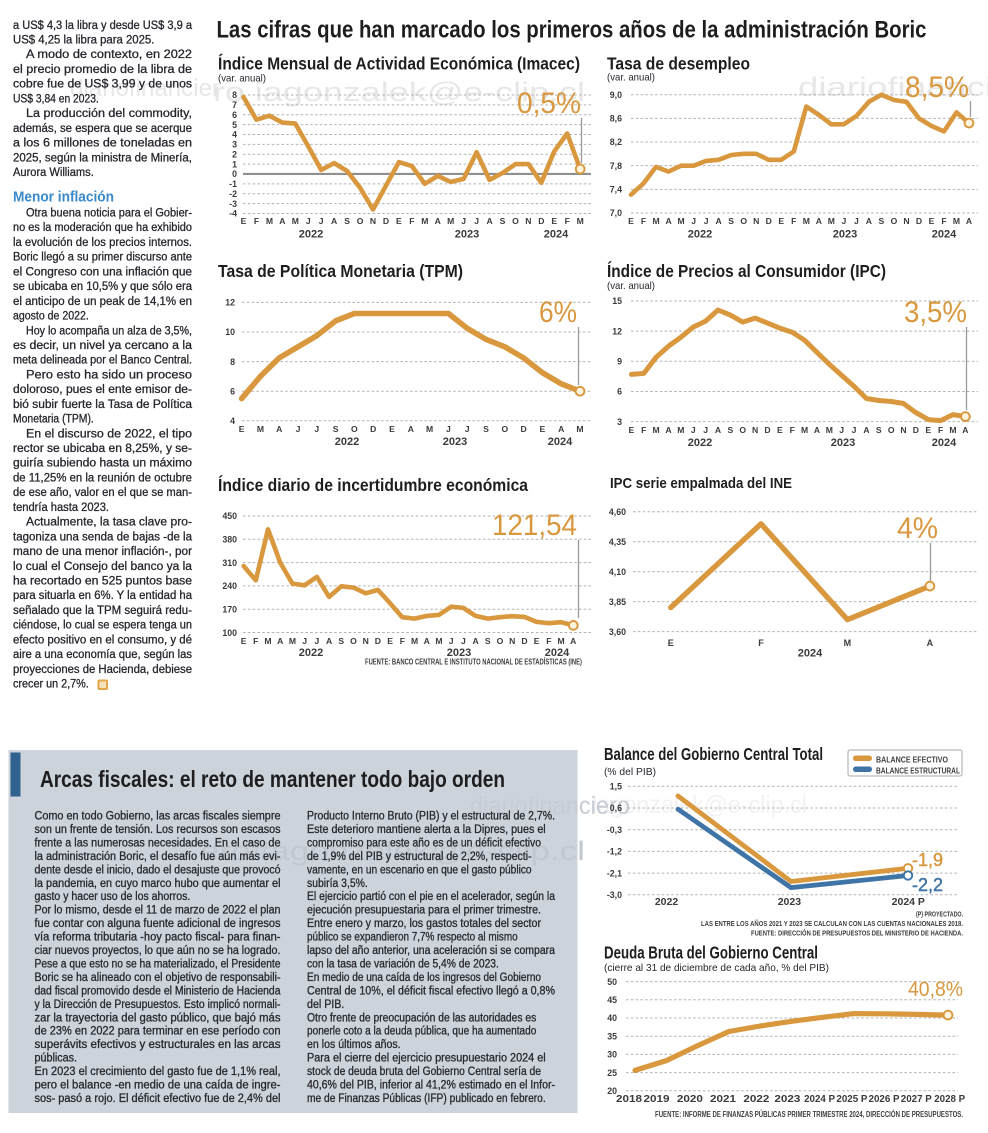  Describe the element at coordinates (102, 654) in the screenshot. I see `svg-text:aire a una economía que, según: aire a una economía que, según las` at that location.